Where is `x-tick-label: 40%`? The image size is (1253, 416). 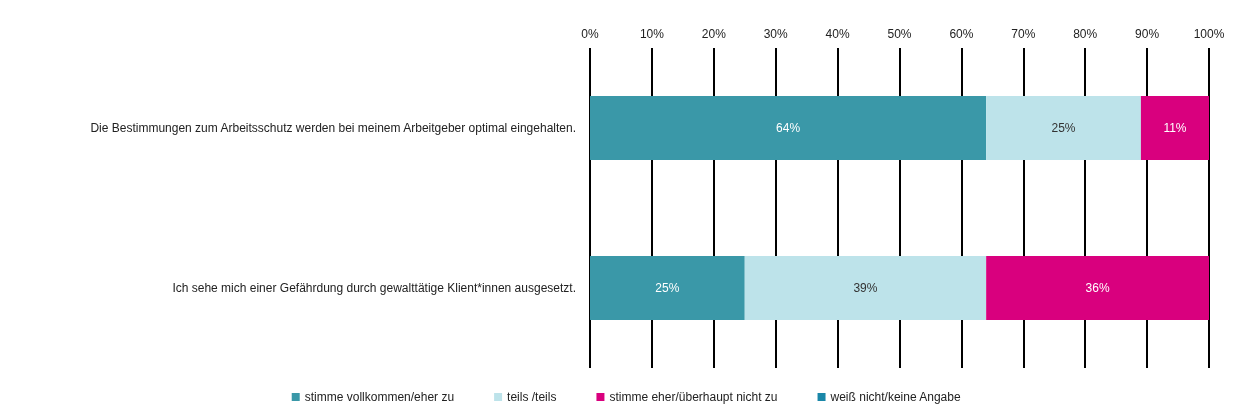 x-tick-label: 40% is located at coordinates (837, 34).